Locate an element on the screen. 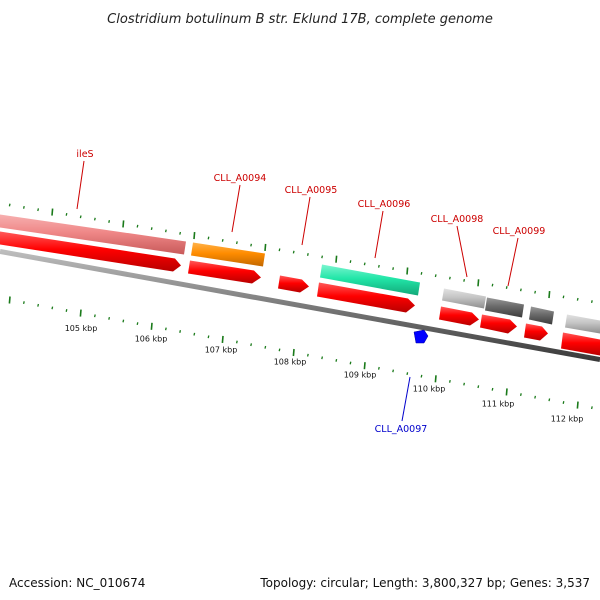  kbp-label-109: 109 kbp is located at coordinates (360, 375).